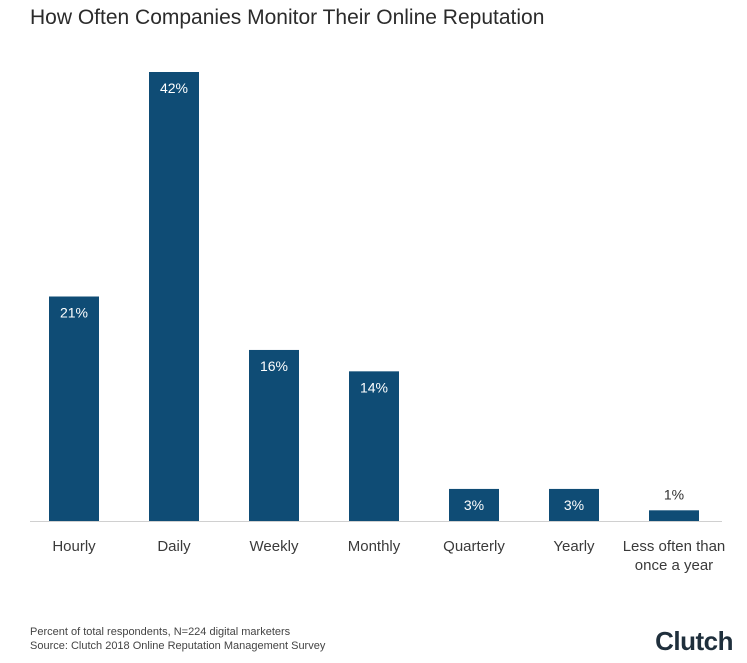 The width and height of the screenshot is (747, 663). I want to click on value-label-6: 3%, so click(574, 505).